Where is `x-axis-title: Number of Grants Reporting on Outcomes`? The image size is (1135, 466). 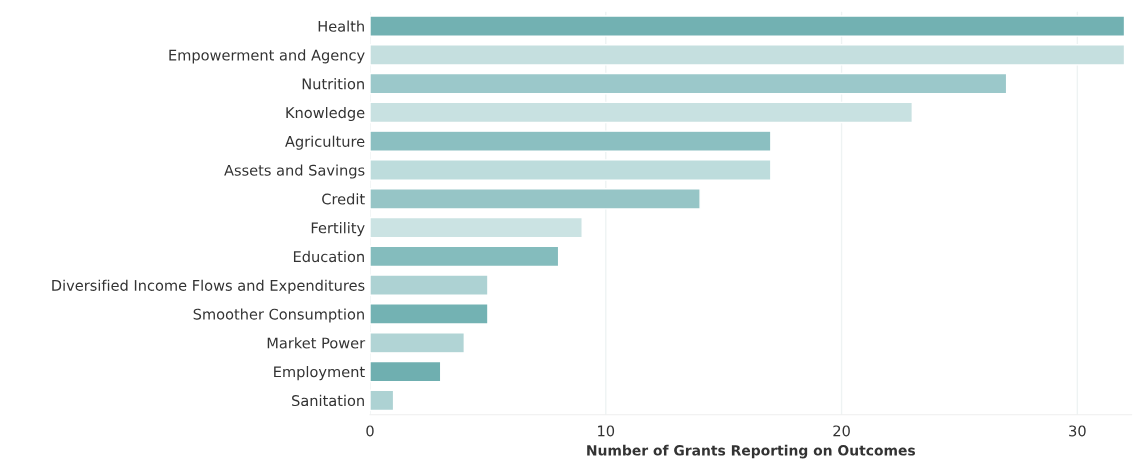 x-axis-title: Number of Grants Reporting on Outcomes is located at coordinates (751, 451).